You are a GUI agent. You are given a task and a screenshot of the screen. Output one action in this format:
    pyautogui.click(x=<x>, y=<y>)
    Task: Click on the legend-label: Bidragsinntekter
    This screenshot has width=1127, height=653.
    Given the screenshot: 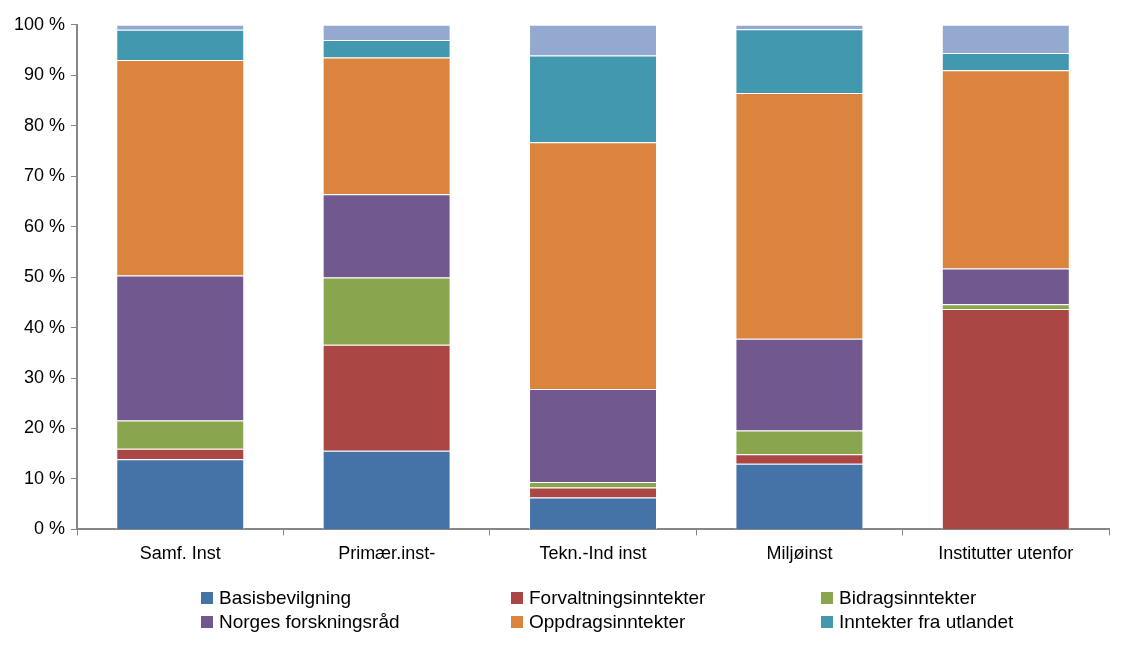 What is the action you would take?
    pyautogui.click(x=908, y=598)
    